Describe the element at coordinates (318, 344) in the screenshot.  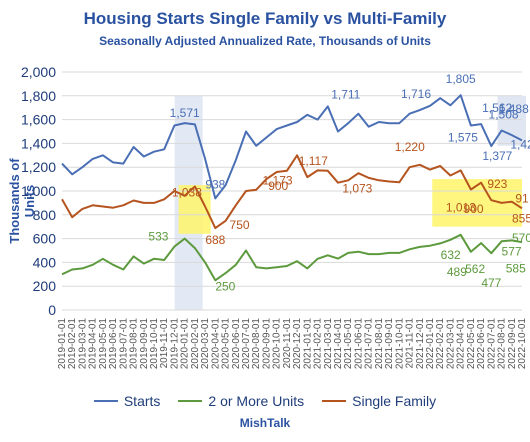
I see `x-tick-label: 2021-02-01` at that location.